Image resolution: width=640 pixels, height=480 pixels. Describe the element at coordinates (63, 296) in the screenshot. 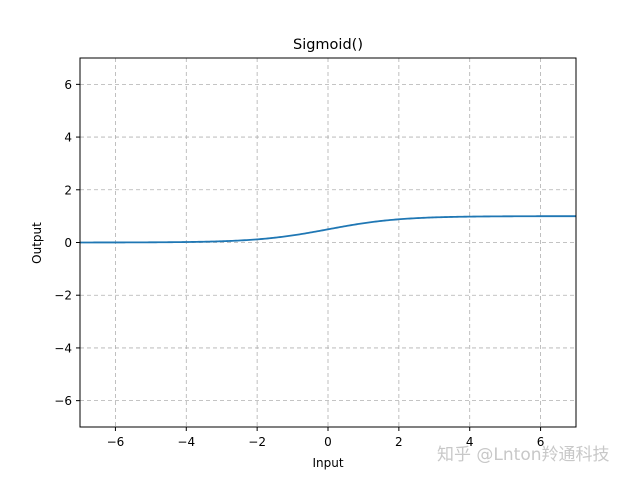

I see `y-tick-label: −2` at that location.